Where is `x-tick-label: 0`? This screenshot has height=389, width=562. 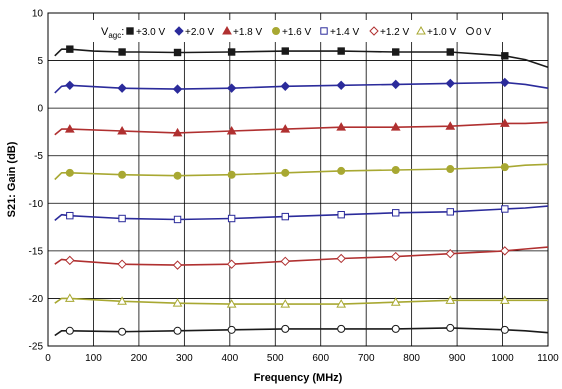 x-tick-label: 0 is located at coordinates (48, 358).